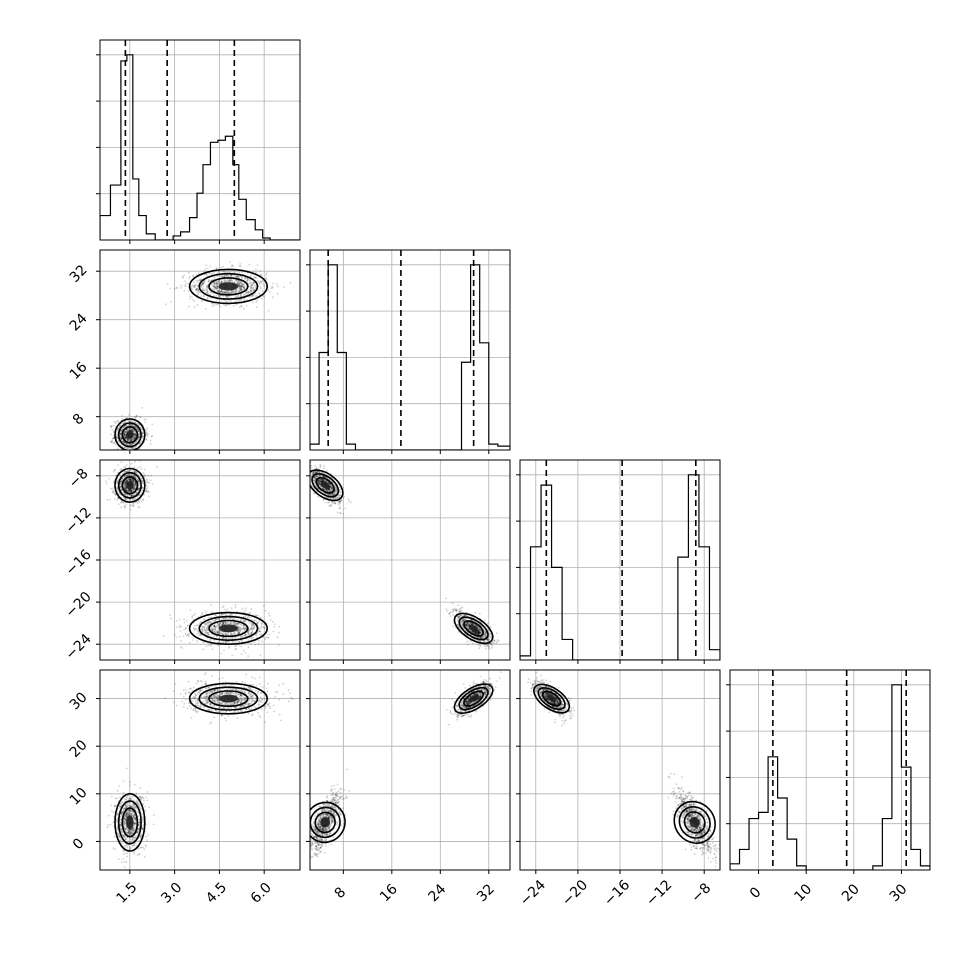 The width and height of the screenshot is (970, 970). Describe the element at coordinates (403, 555) in the screenshot. I see `sample-points` at that location.